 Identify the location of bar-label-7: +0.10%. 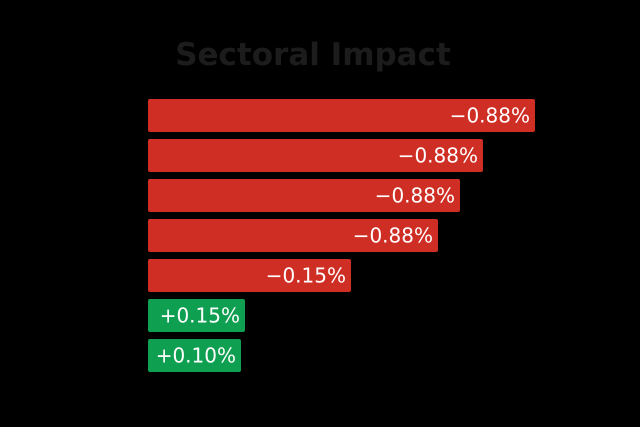
(196, 356).